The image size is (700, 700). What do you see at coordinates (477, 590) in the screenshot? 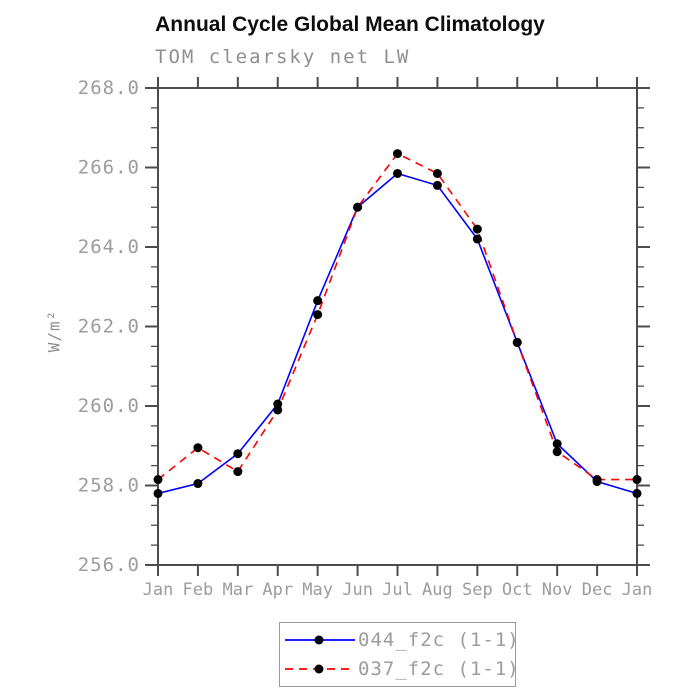
I see `x-tick-label: Sep` at bounding box center [477, 590].